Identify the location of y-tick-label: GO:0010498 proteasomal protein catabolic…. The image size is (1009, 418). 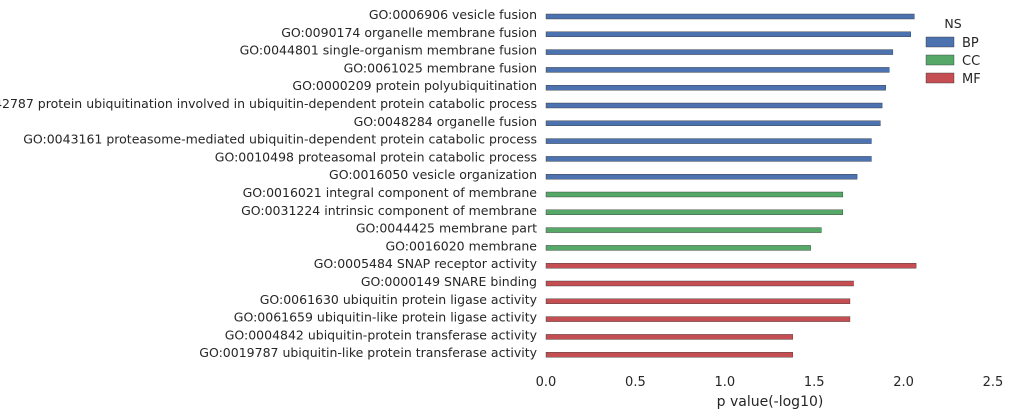
(376, 156).